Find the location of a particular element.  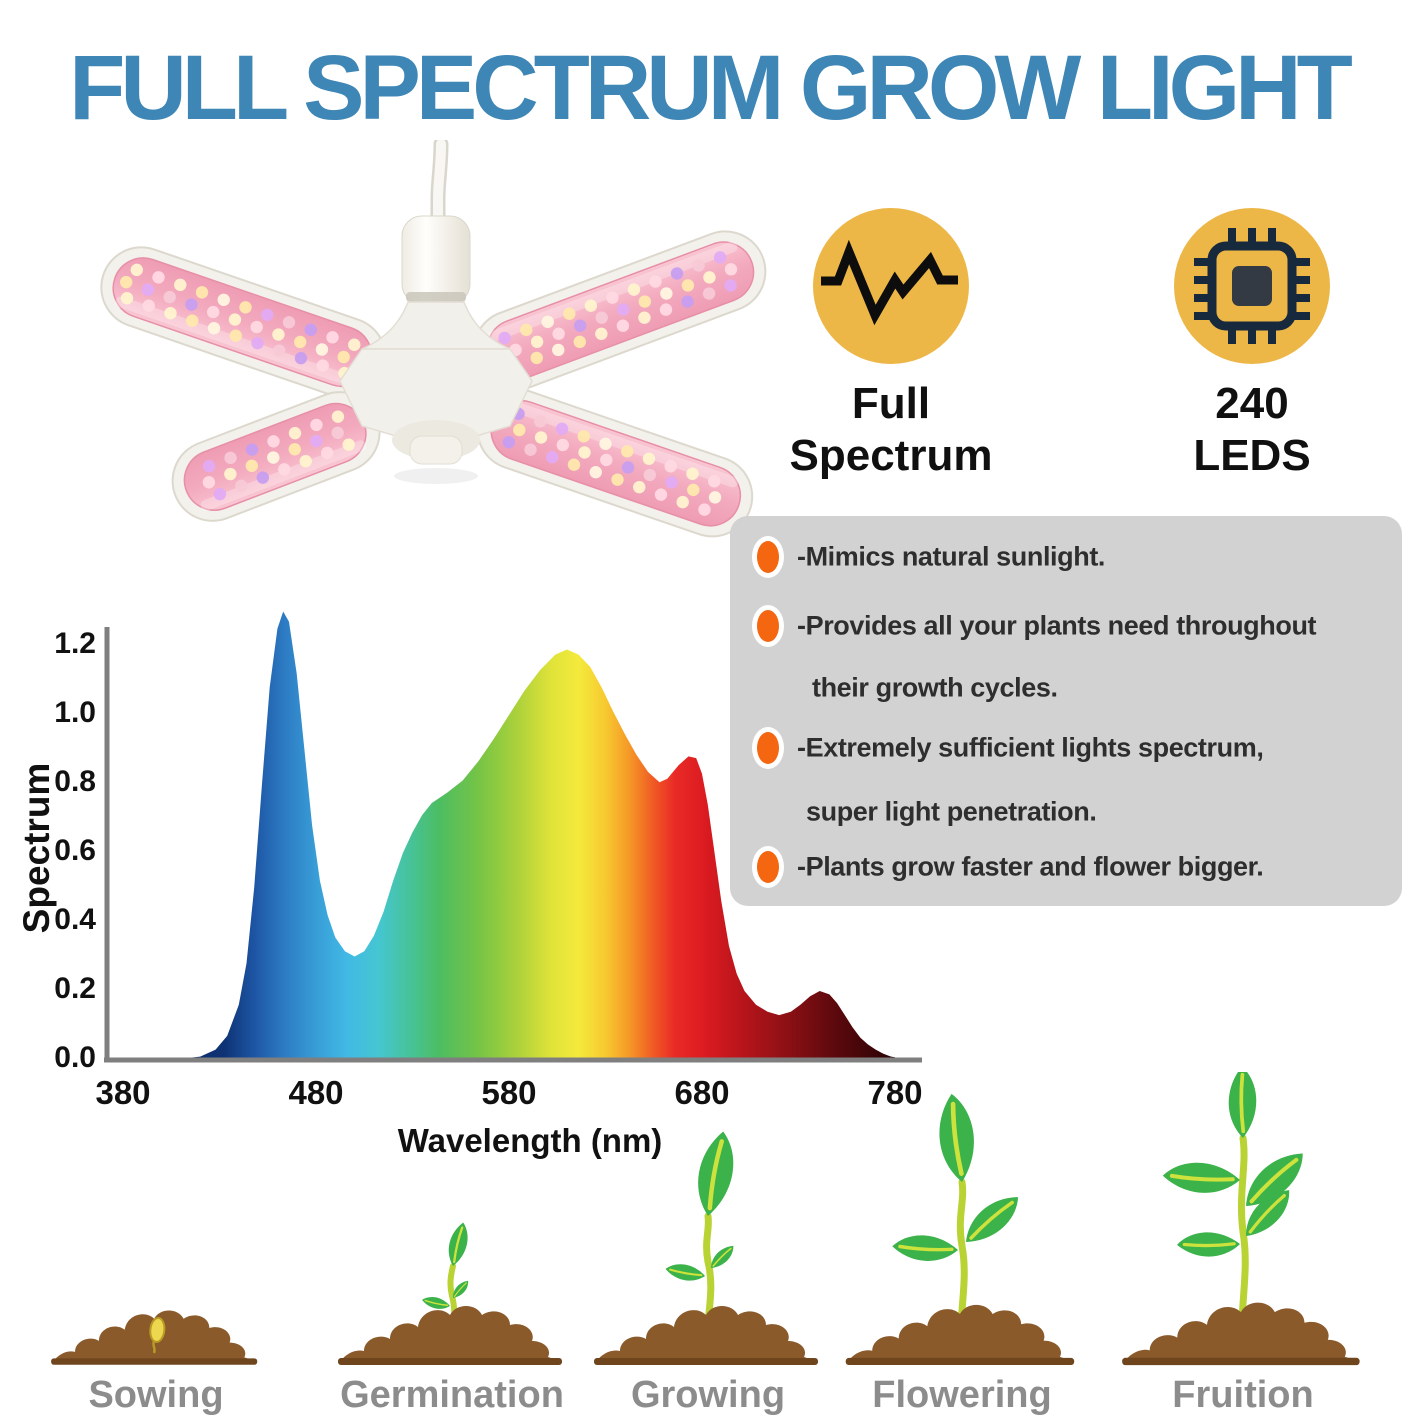

led-panel-lower-left is located at coordinates (276, 456).